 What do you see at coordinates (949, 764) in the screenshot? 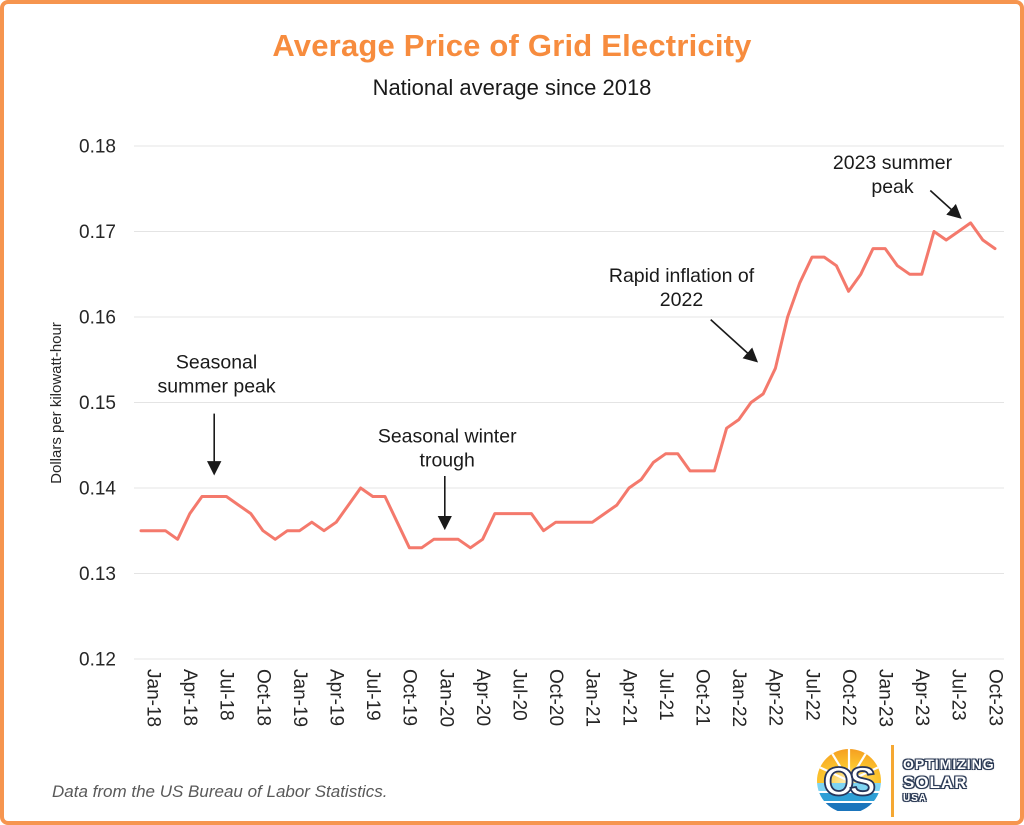
I see `brand-name-line1: OPTIMIZING` at bounding box center [949, 764].